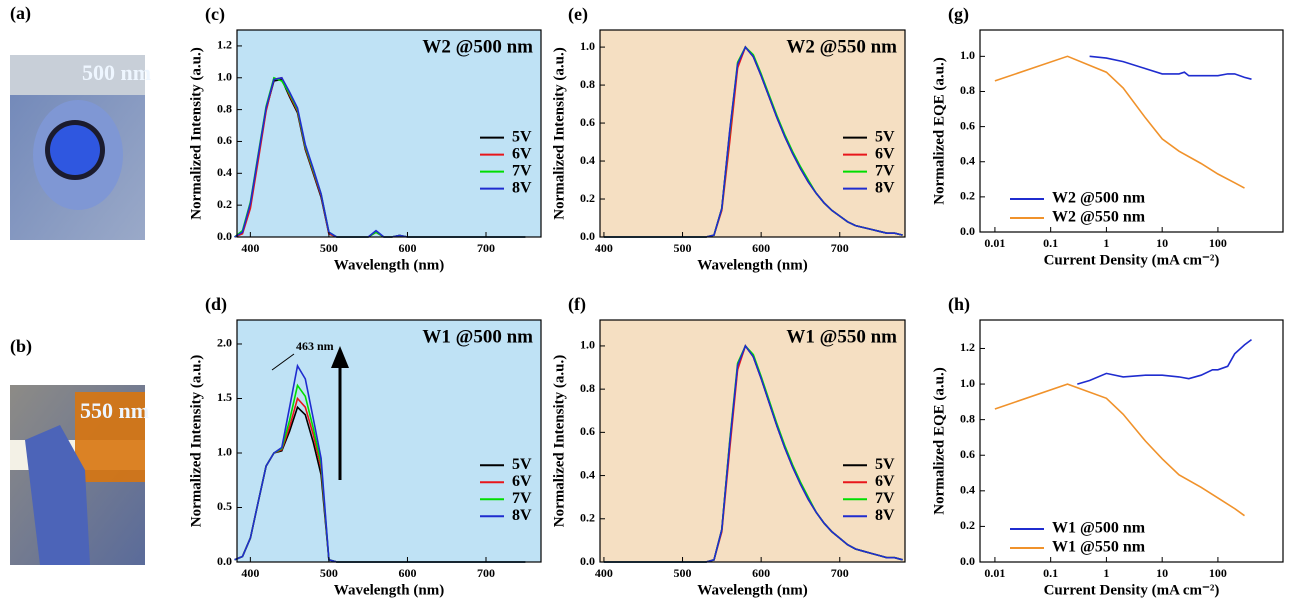 Image resolution: width=1316 pixels, height=609 pixels. Describe the element at coordinates (77, 475) in the screenshot. I see `photo-b` at that location.